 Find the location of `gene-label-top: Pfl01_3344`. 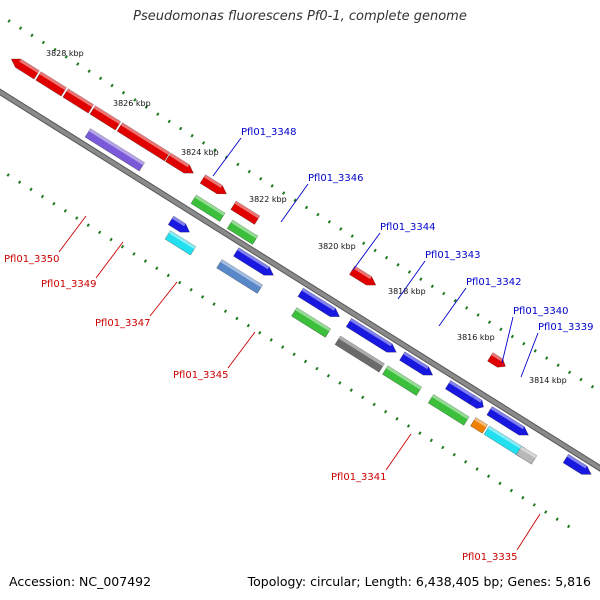

gene-label-top: Pfl01_3344 is located at coordinates (408, 227).